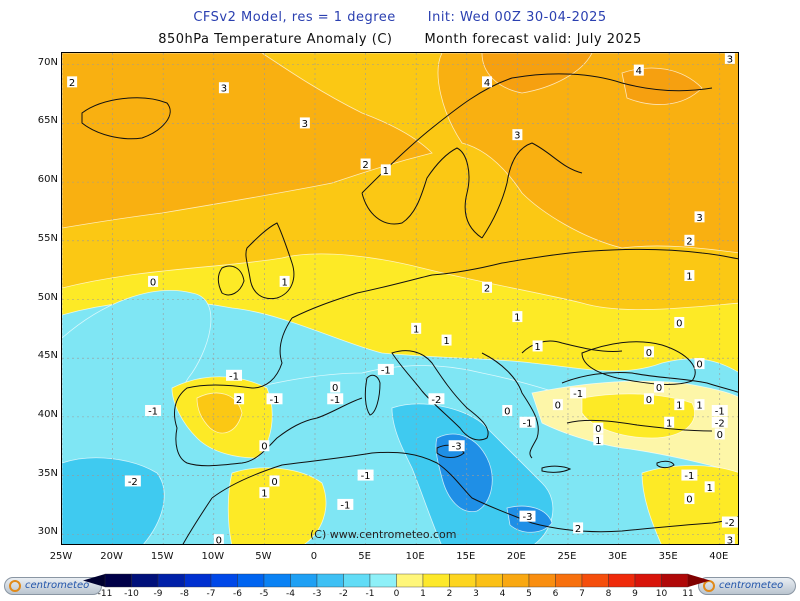 The image size is (800, 601). Describe the element at coordinates (47, 414) in the screenshot. I see `lat-label: 40N` at that location.